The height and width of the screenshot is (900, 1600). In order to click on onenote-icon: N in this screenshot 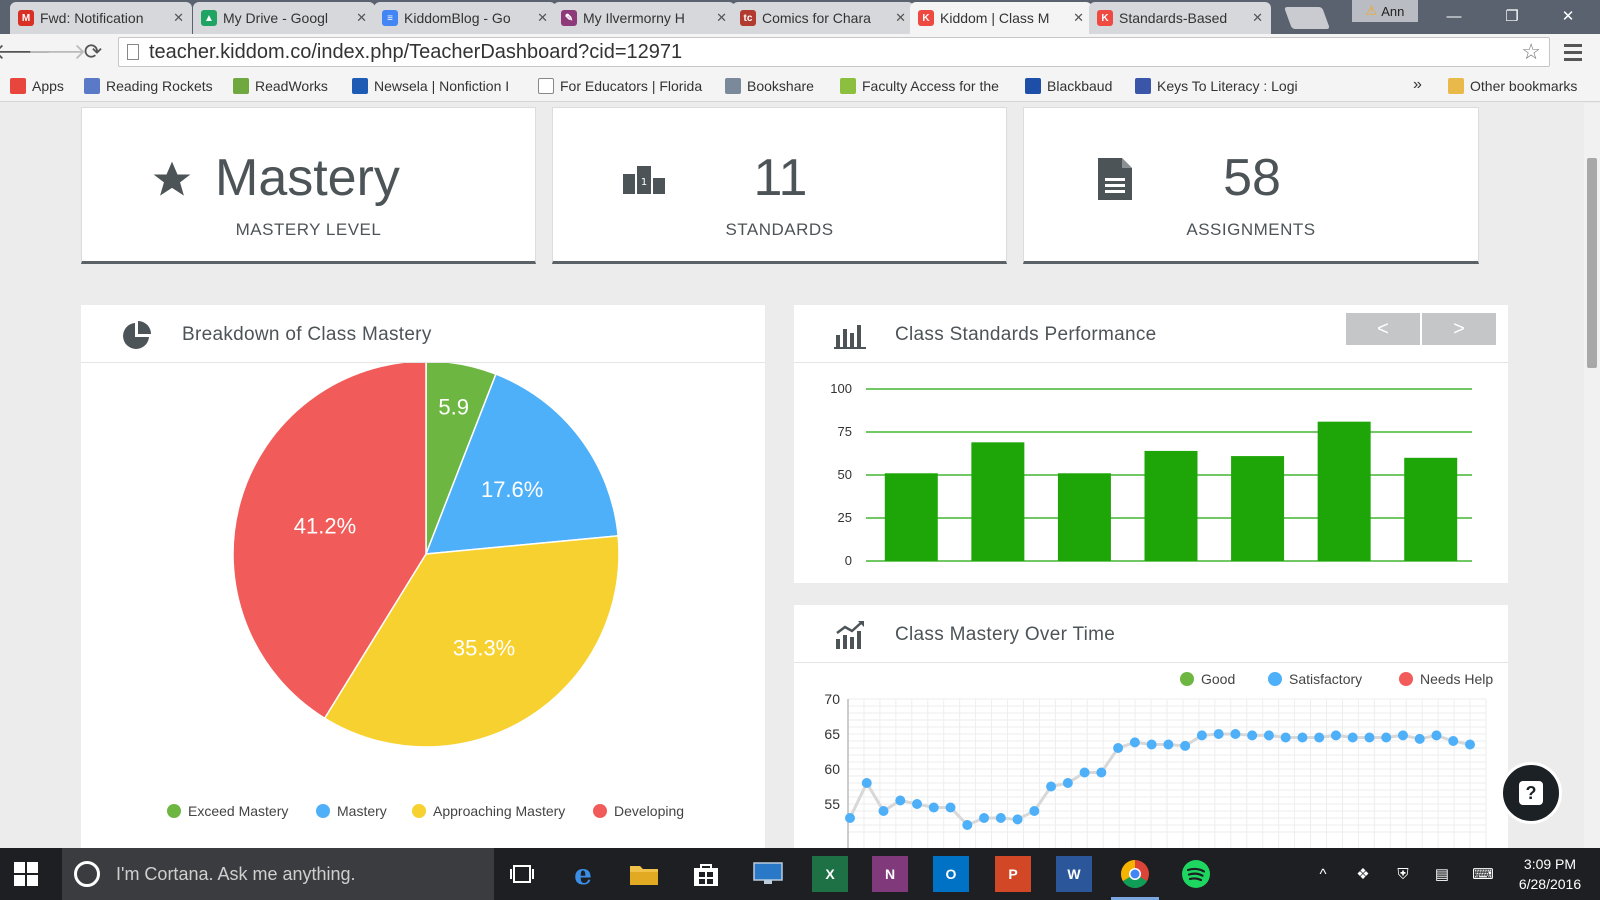, I will do `click(890, 874)`.